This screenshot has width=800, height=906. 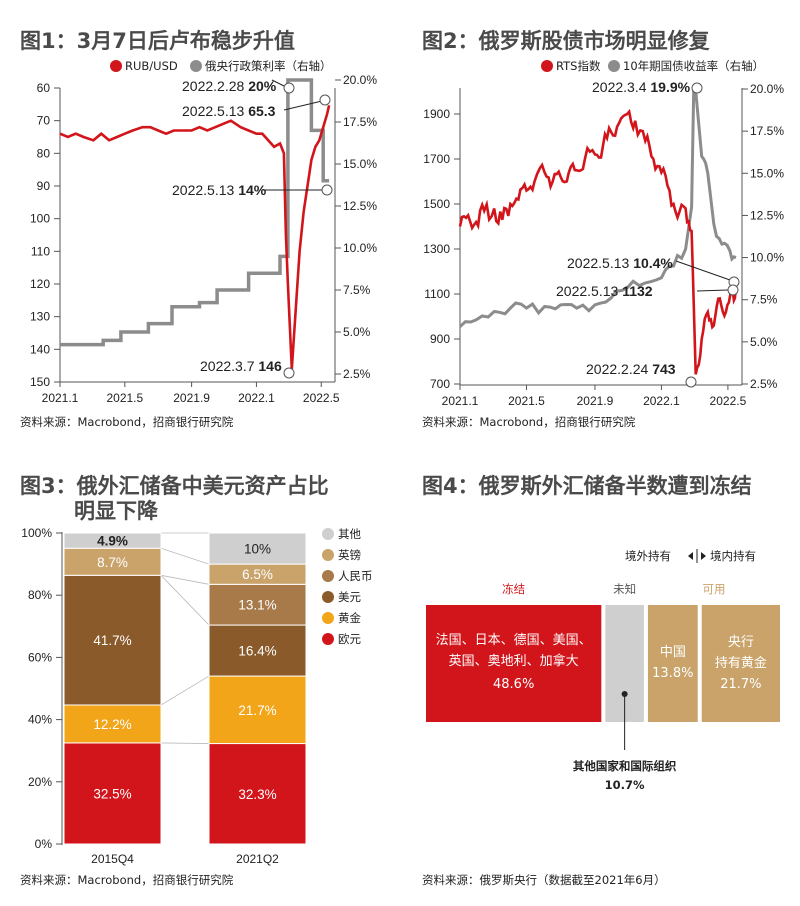 What do you see at coordinates (349, 618) in the screenshot?
I see `fig3-legend-label: 黄金` at bounding box center [349, 618].